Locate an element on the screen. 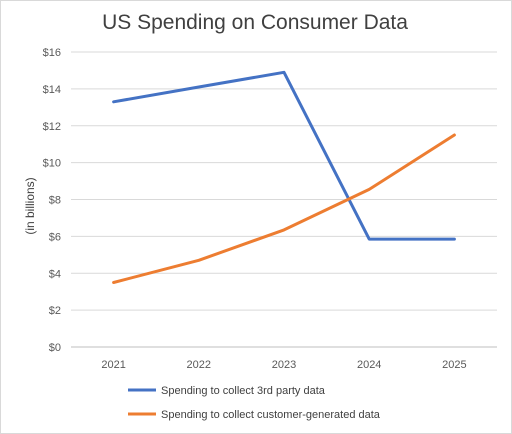 This screenshot has width=512, height=434. y-axis-label: (in billions) is located at coordinates (30, 205).